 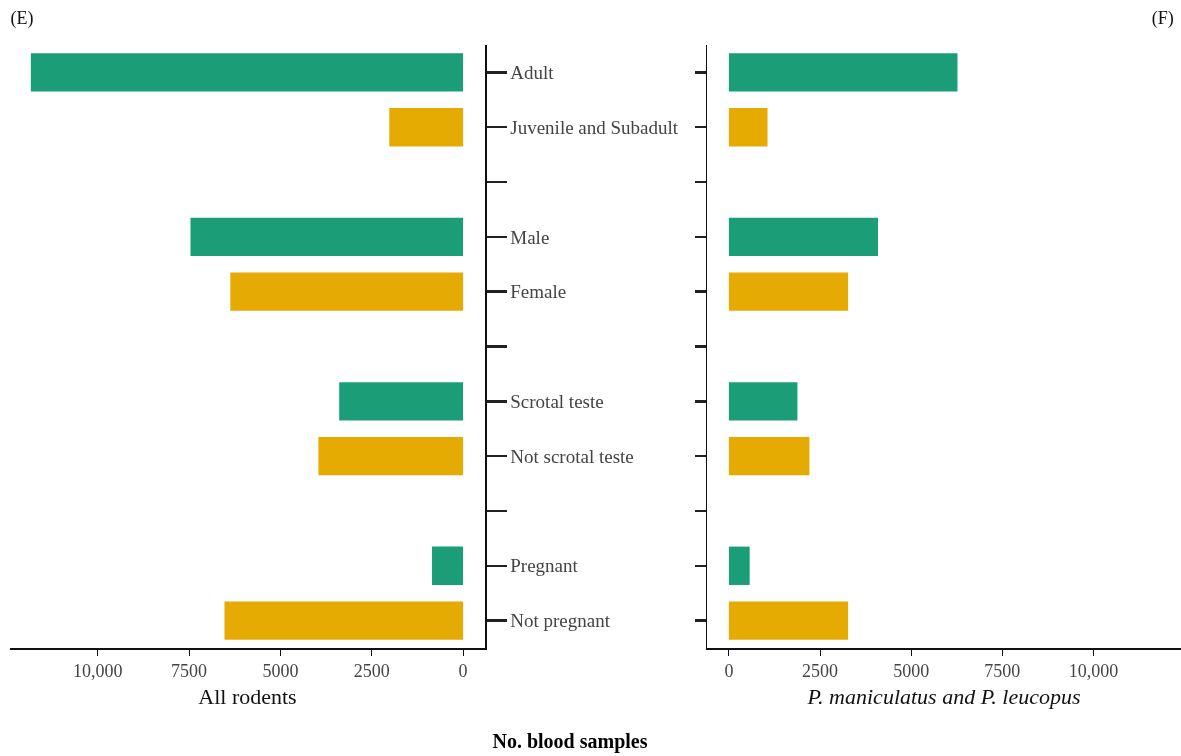 What do you see at coordinates (532, 73) in the screenshot?
I see `y-tick-label: Adult` at bounding box center [532, 73].